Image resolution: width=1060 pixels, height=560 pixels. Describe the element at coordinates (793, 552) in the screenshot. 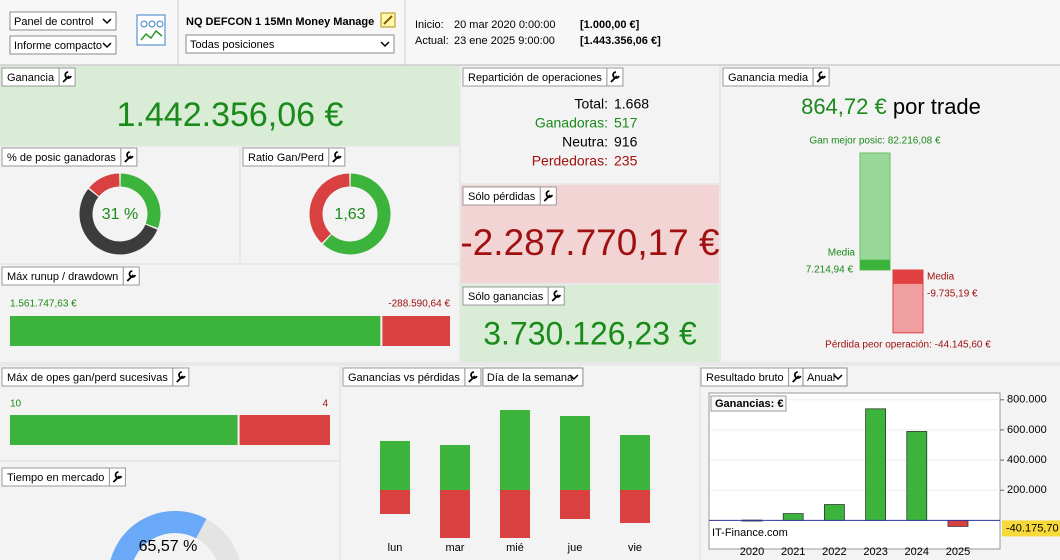

I see `x-tick-label: 2021` at that location.